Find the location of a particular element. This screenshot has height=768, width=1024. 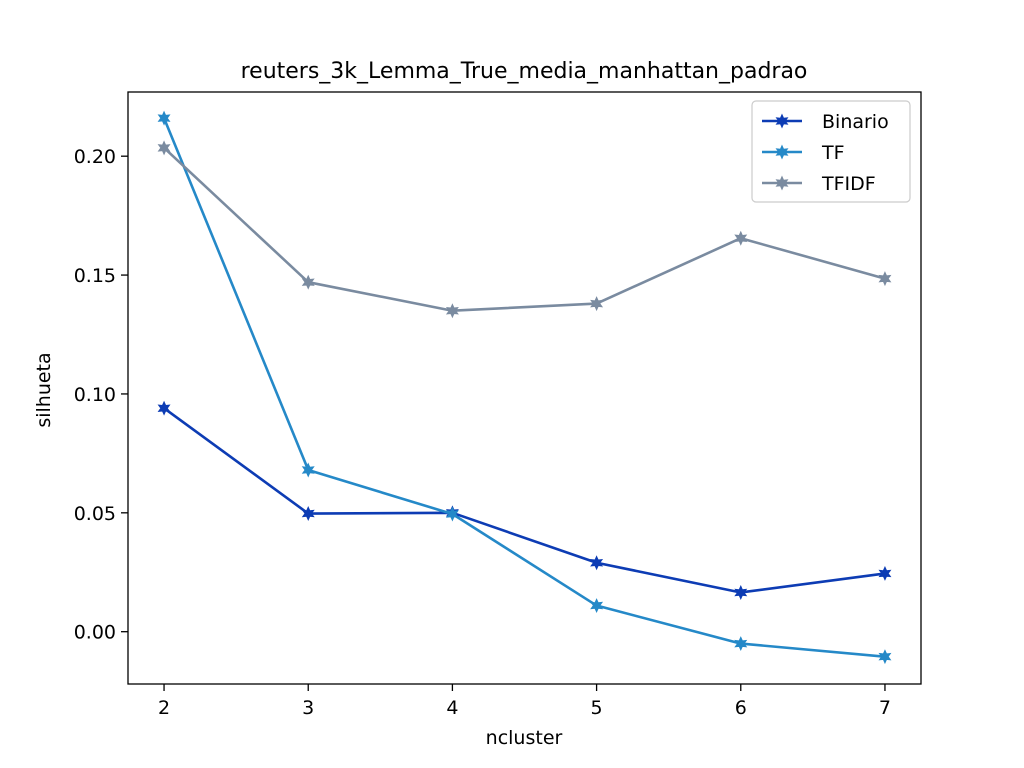

legend-marker-tf is located at coordinates (782, 152).